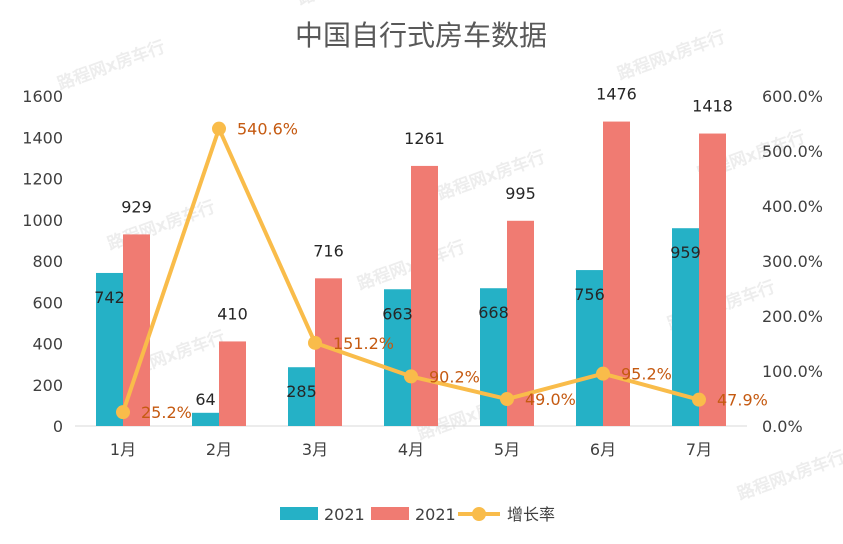 Image resolution: width=843 pixels, height=544 pixels. I want to click on growth-label: 540.6%, so click(267, 129).